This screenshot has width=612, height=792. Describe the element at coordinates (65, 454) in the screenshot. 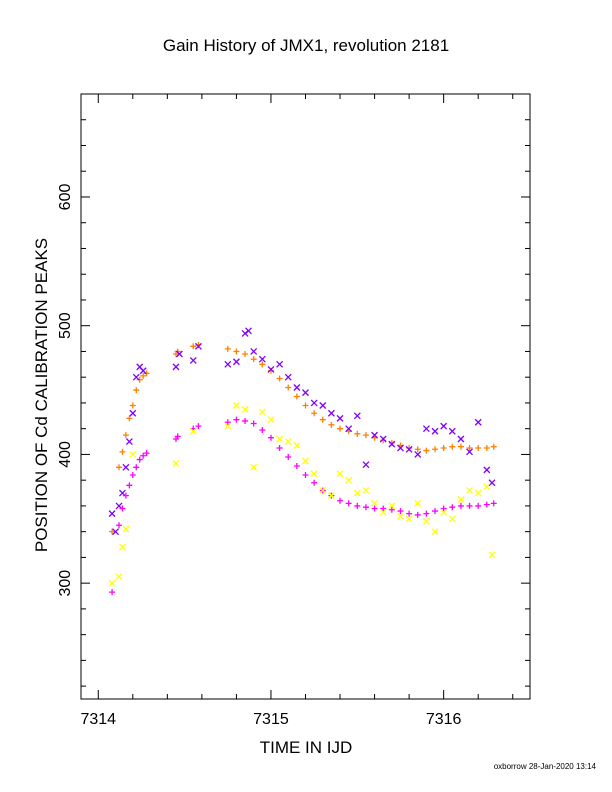

I see `y-tick-label: 400` at that location.